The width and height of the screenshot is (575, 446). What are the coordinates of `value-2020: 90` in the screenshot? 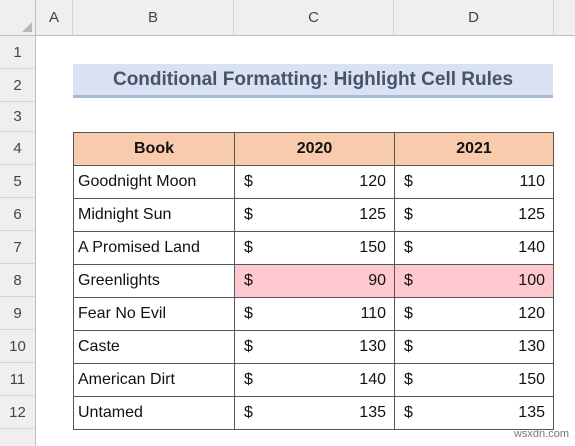 It's located at (377, 280).